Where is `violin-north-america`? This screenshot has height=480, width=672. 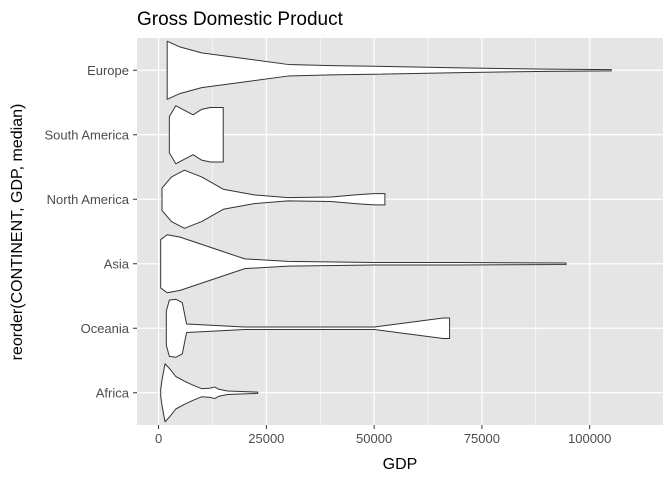 violin-north-america is located at coordinates (273, 199).